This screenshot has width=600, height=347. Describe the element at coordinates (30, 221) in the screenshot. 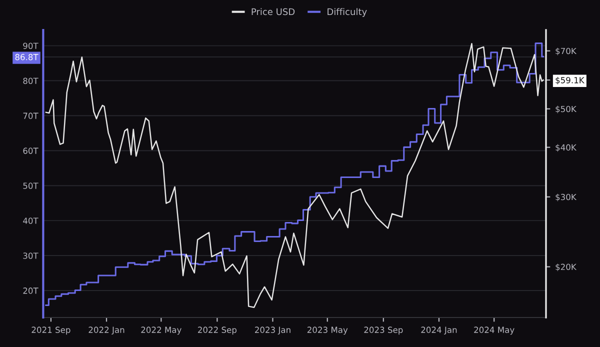

I see `y-tick-label: 40T` at that location.